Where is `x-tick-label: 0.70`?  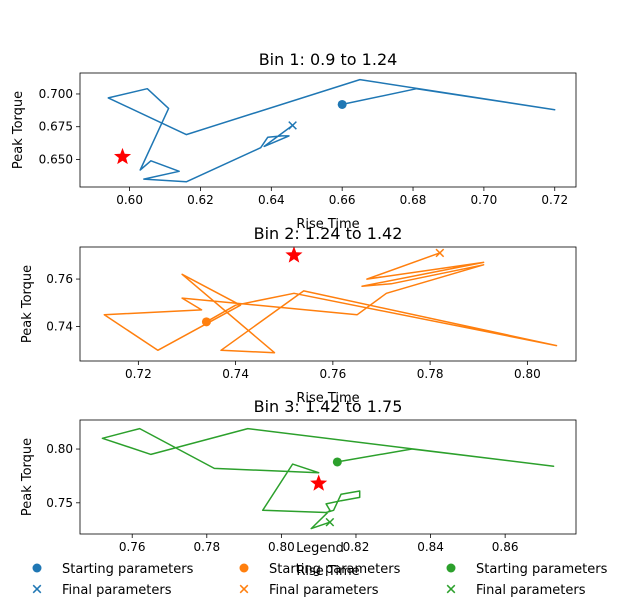
x-tick-label: 0.70 is located at coordinates (484, 200).